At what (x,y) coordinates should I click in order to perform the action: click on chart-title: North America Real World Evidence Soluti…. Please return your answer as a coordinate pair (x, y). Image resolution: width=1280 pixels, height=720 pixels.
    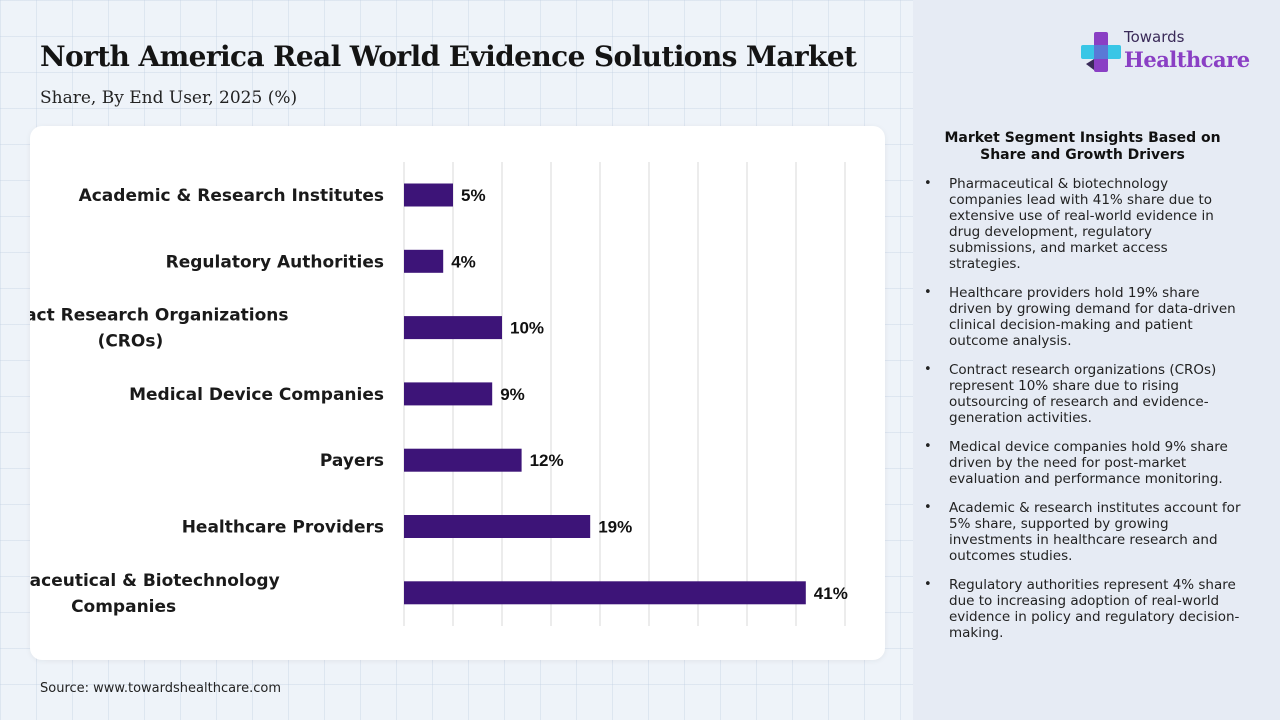
    Looking at the image, I should click on (448, 56).